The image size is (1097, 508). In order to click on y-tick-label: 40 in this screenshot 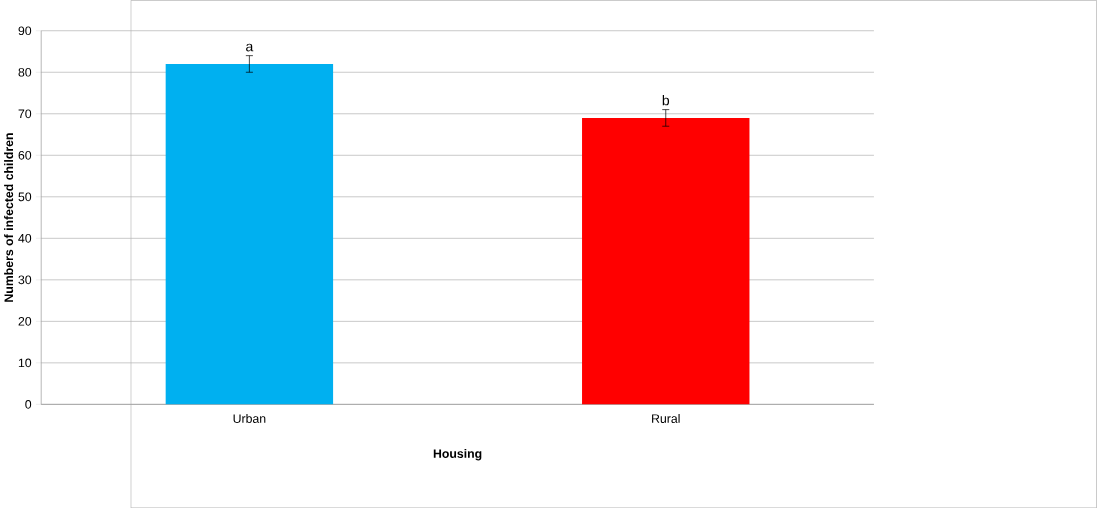, I will do `click(25, 238)`.